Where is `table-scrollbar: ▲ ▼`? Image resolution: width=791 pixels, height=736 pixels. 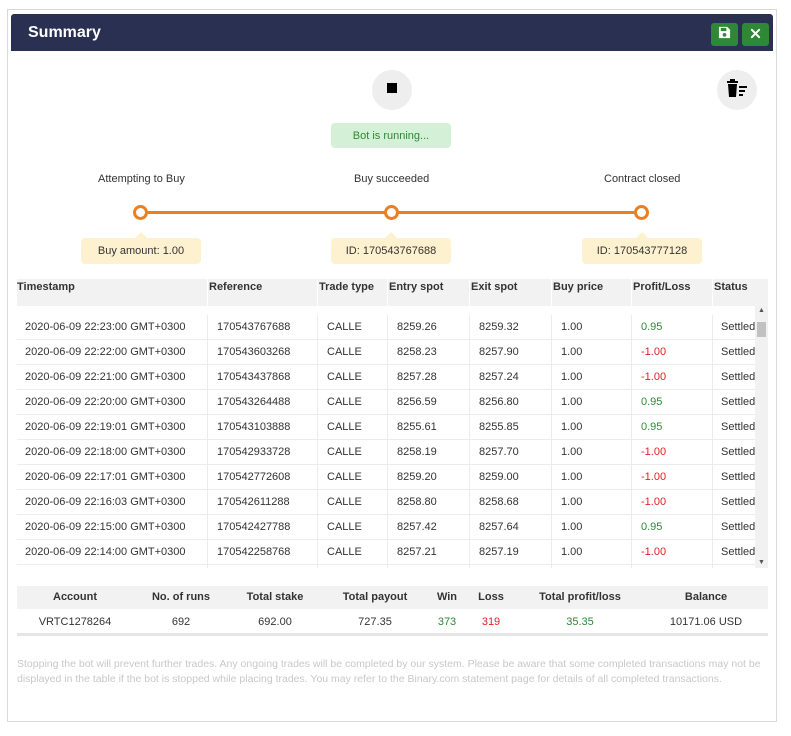 table-scrollbar: ▲ ▼ is located at coordinates (761, 437).